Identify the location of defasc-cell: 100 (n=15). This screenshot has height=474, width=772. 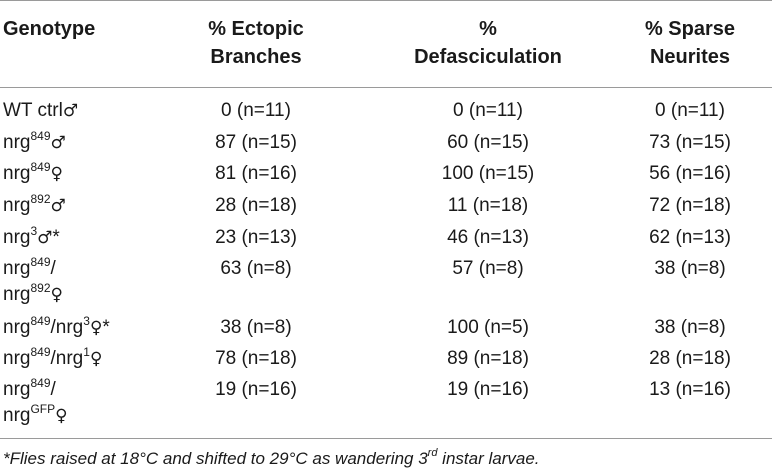
(488, 173).